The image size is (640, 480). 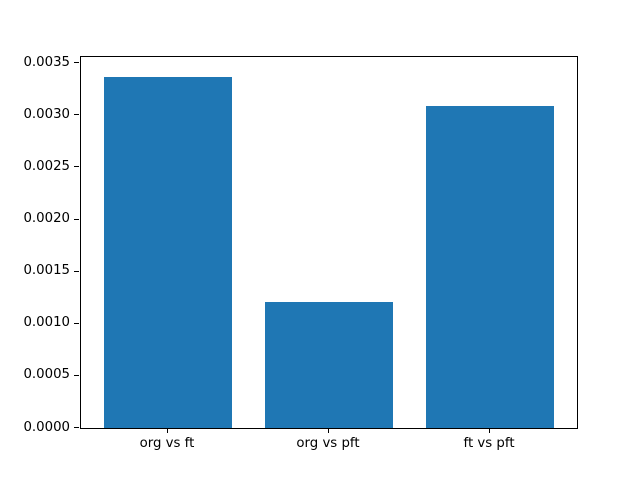 I want to click on y-tick-label: 0.0020, so click(x=46, y=219).